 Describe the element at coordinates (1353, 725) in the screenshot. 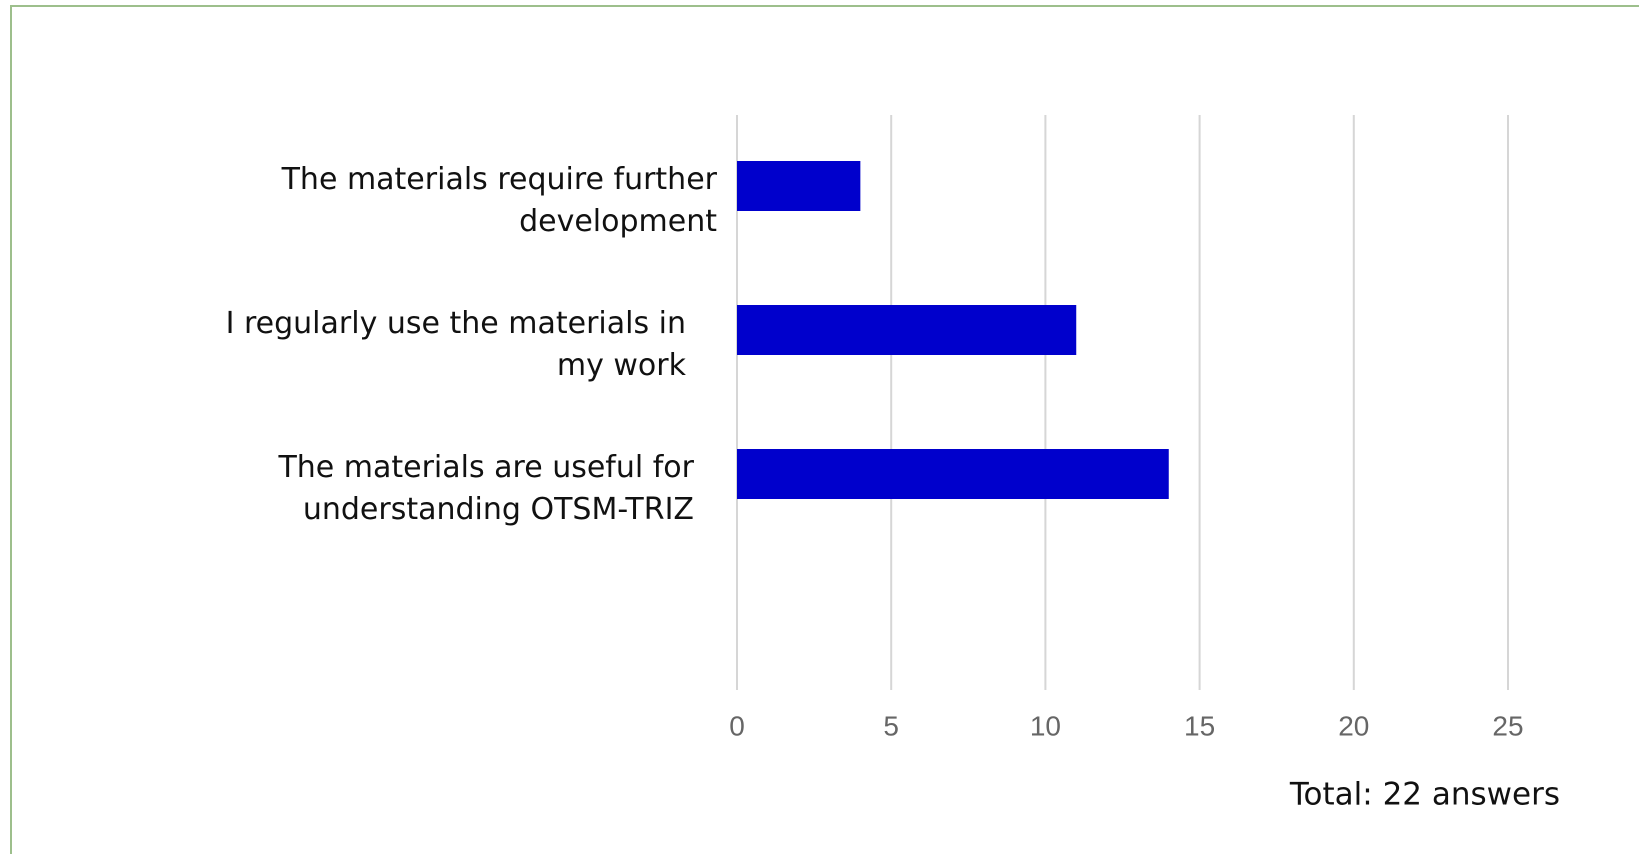

I see `x-tick-label: 20` at that location.